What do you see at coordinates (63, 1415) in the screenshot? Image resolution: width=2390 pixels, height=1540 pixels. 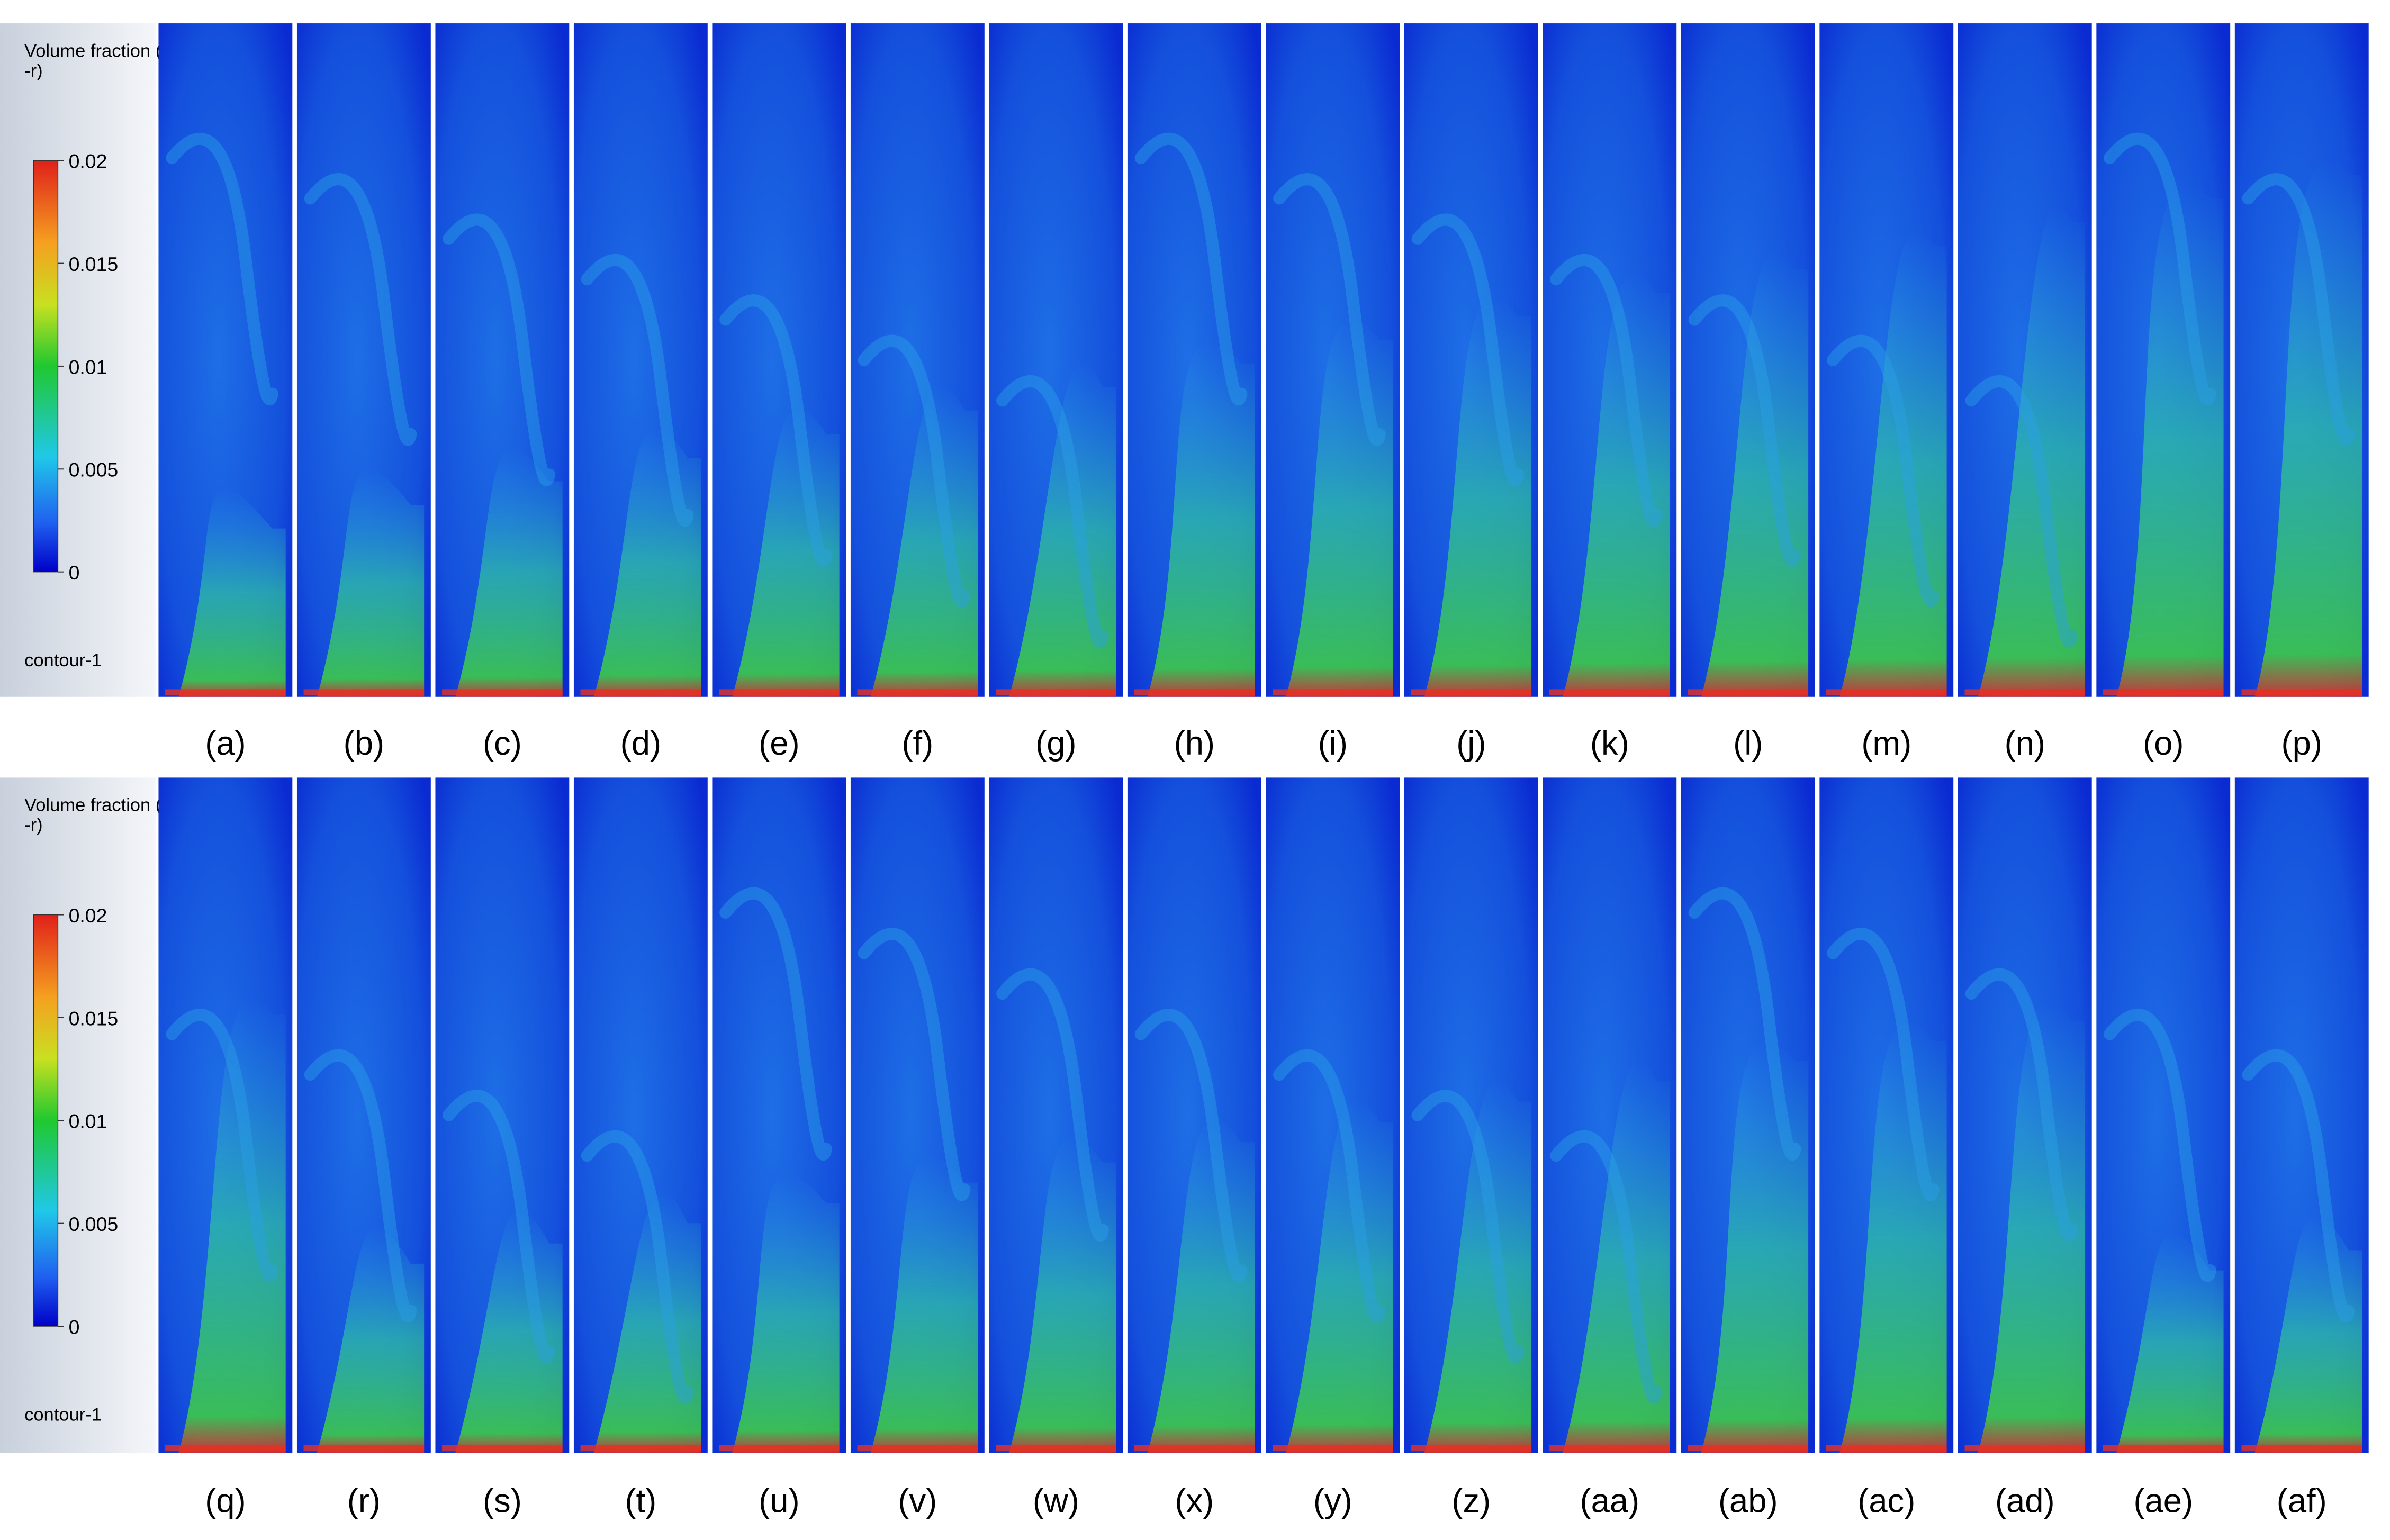 I see `legend-name: contour-1` at bounding box center [63, 1415].